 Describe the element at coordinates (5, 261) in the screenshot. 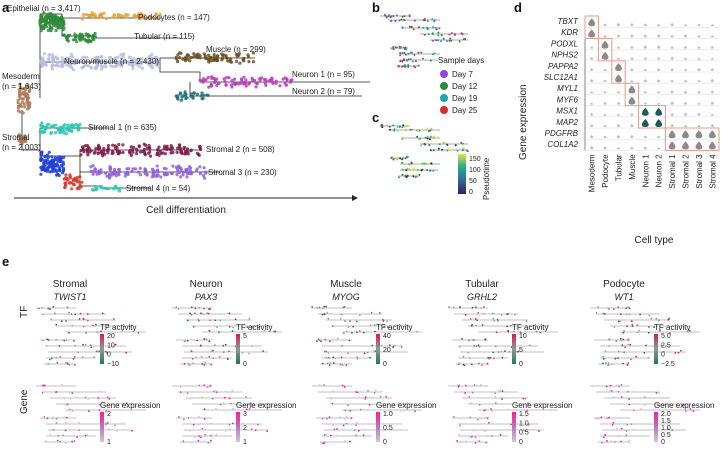

I see `panel-label-e: e` at that location.